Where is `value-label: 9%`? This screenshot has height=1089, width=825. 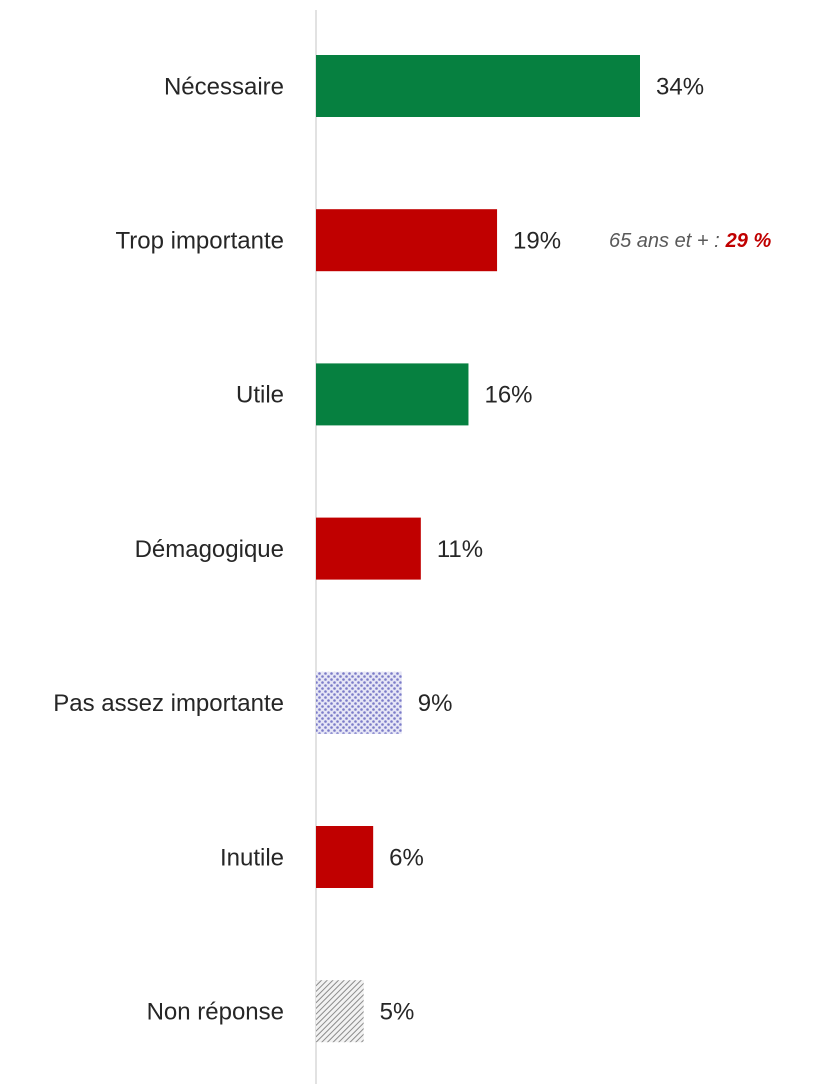
value-label: 9% is located at coordinates (435, 703).